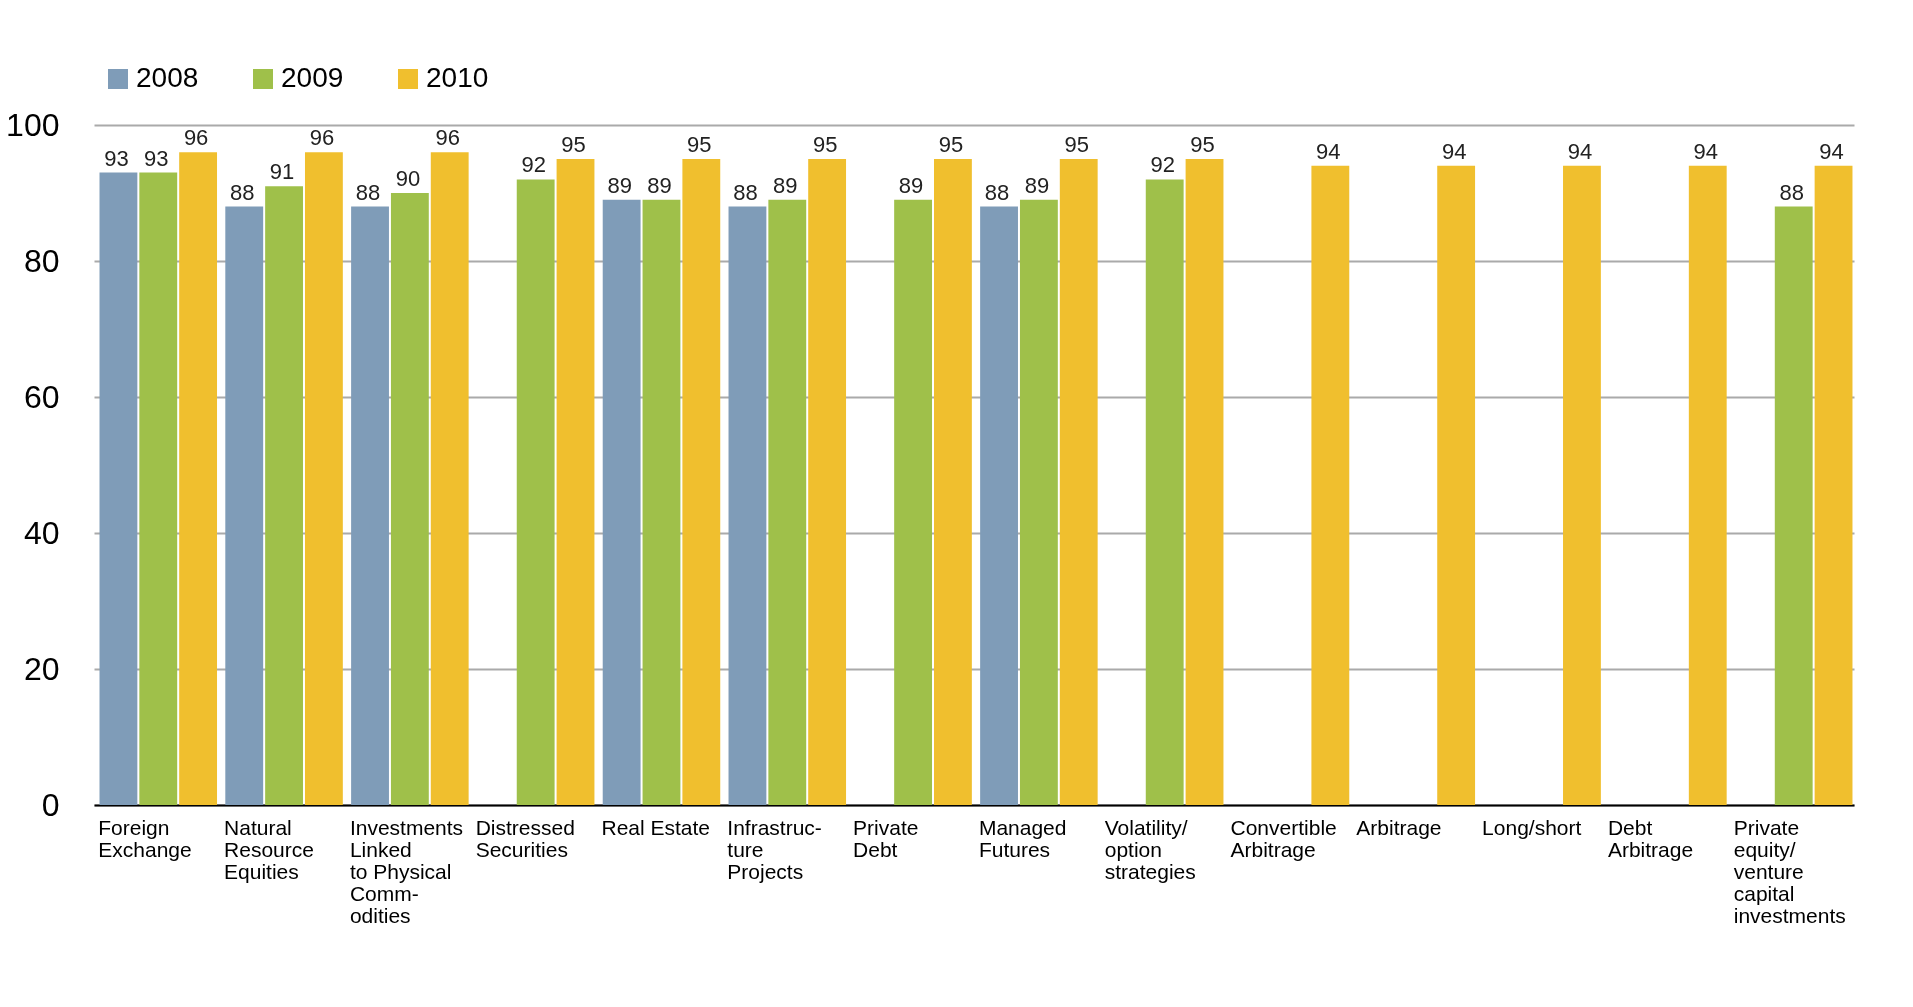 This screenshot has height=1007, width=1913. I want to click on x-tick-label: Volatility/ option strategies, so click(1150, 849).